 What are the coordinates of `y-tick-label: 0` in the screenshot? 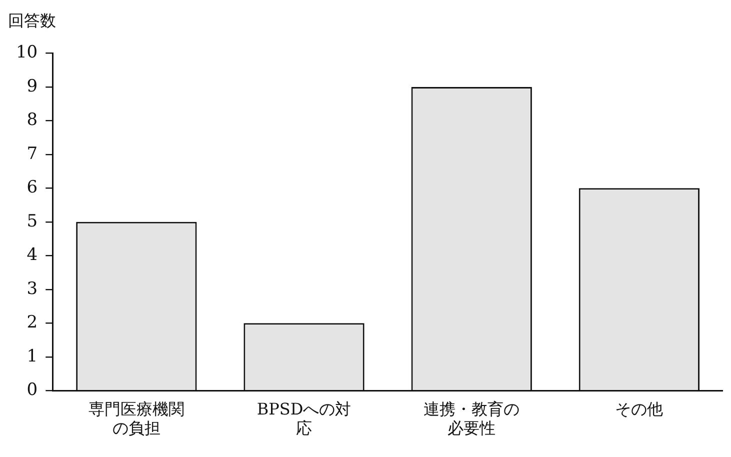 It's located at (32, 390).